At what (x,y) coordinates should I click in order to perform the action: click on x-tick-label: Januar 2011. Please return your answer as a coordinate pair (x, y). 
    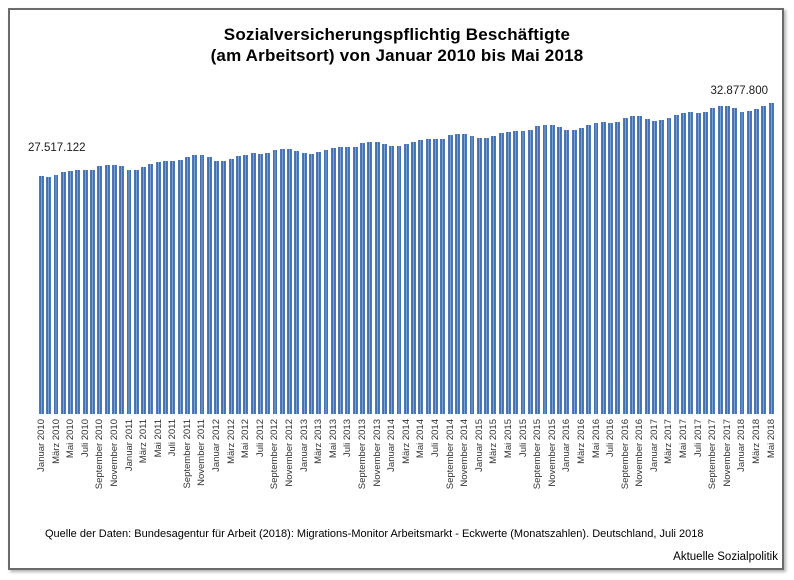
    Looking at the image, I should click on (129, 445).